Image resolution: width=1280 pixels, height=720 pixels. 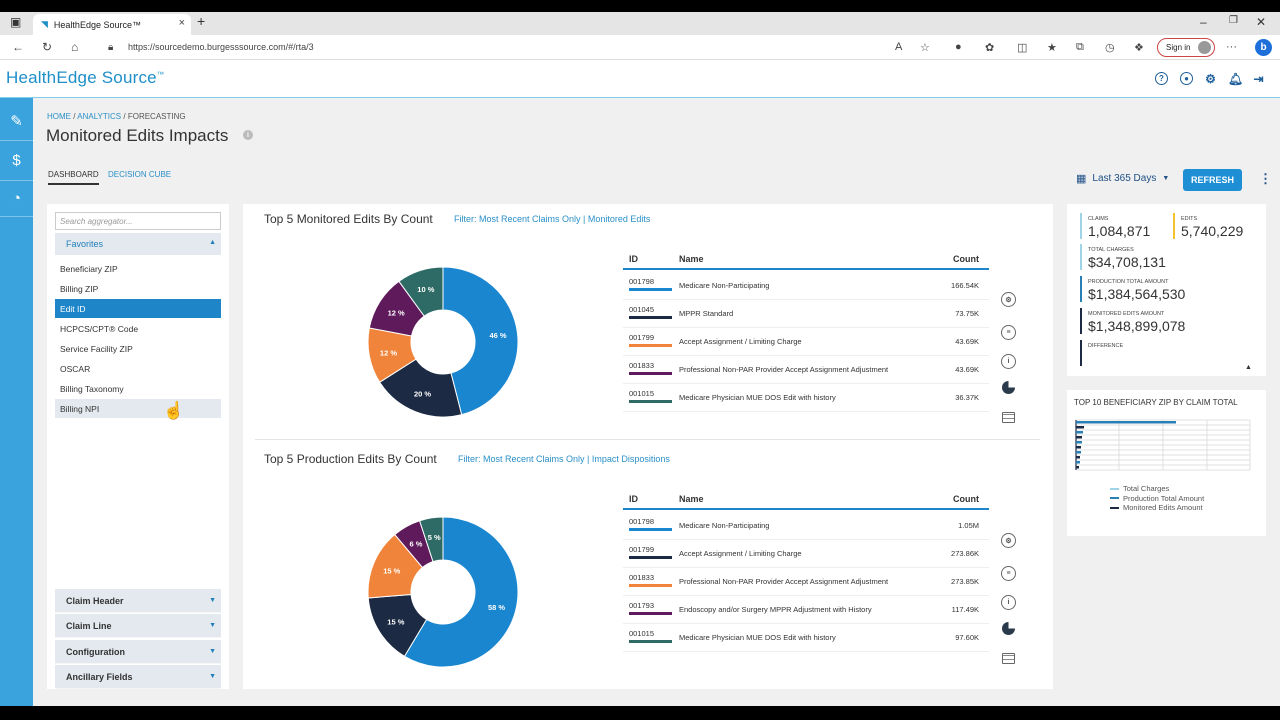 What do you see at coordinates (465, 219) in the screenshot?
I see `filter-label: Filter:` at bounding box center [465, 219].